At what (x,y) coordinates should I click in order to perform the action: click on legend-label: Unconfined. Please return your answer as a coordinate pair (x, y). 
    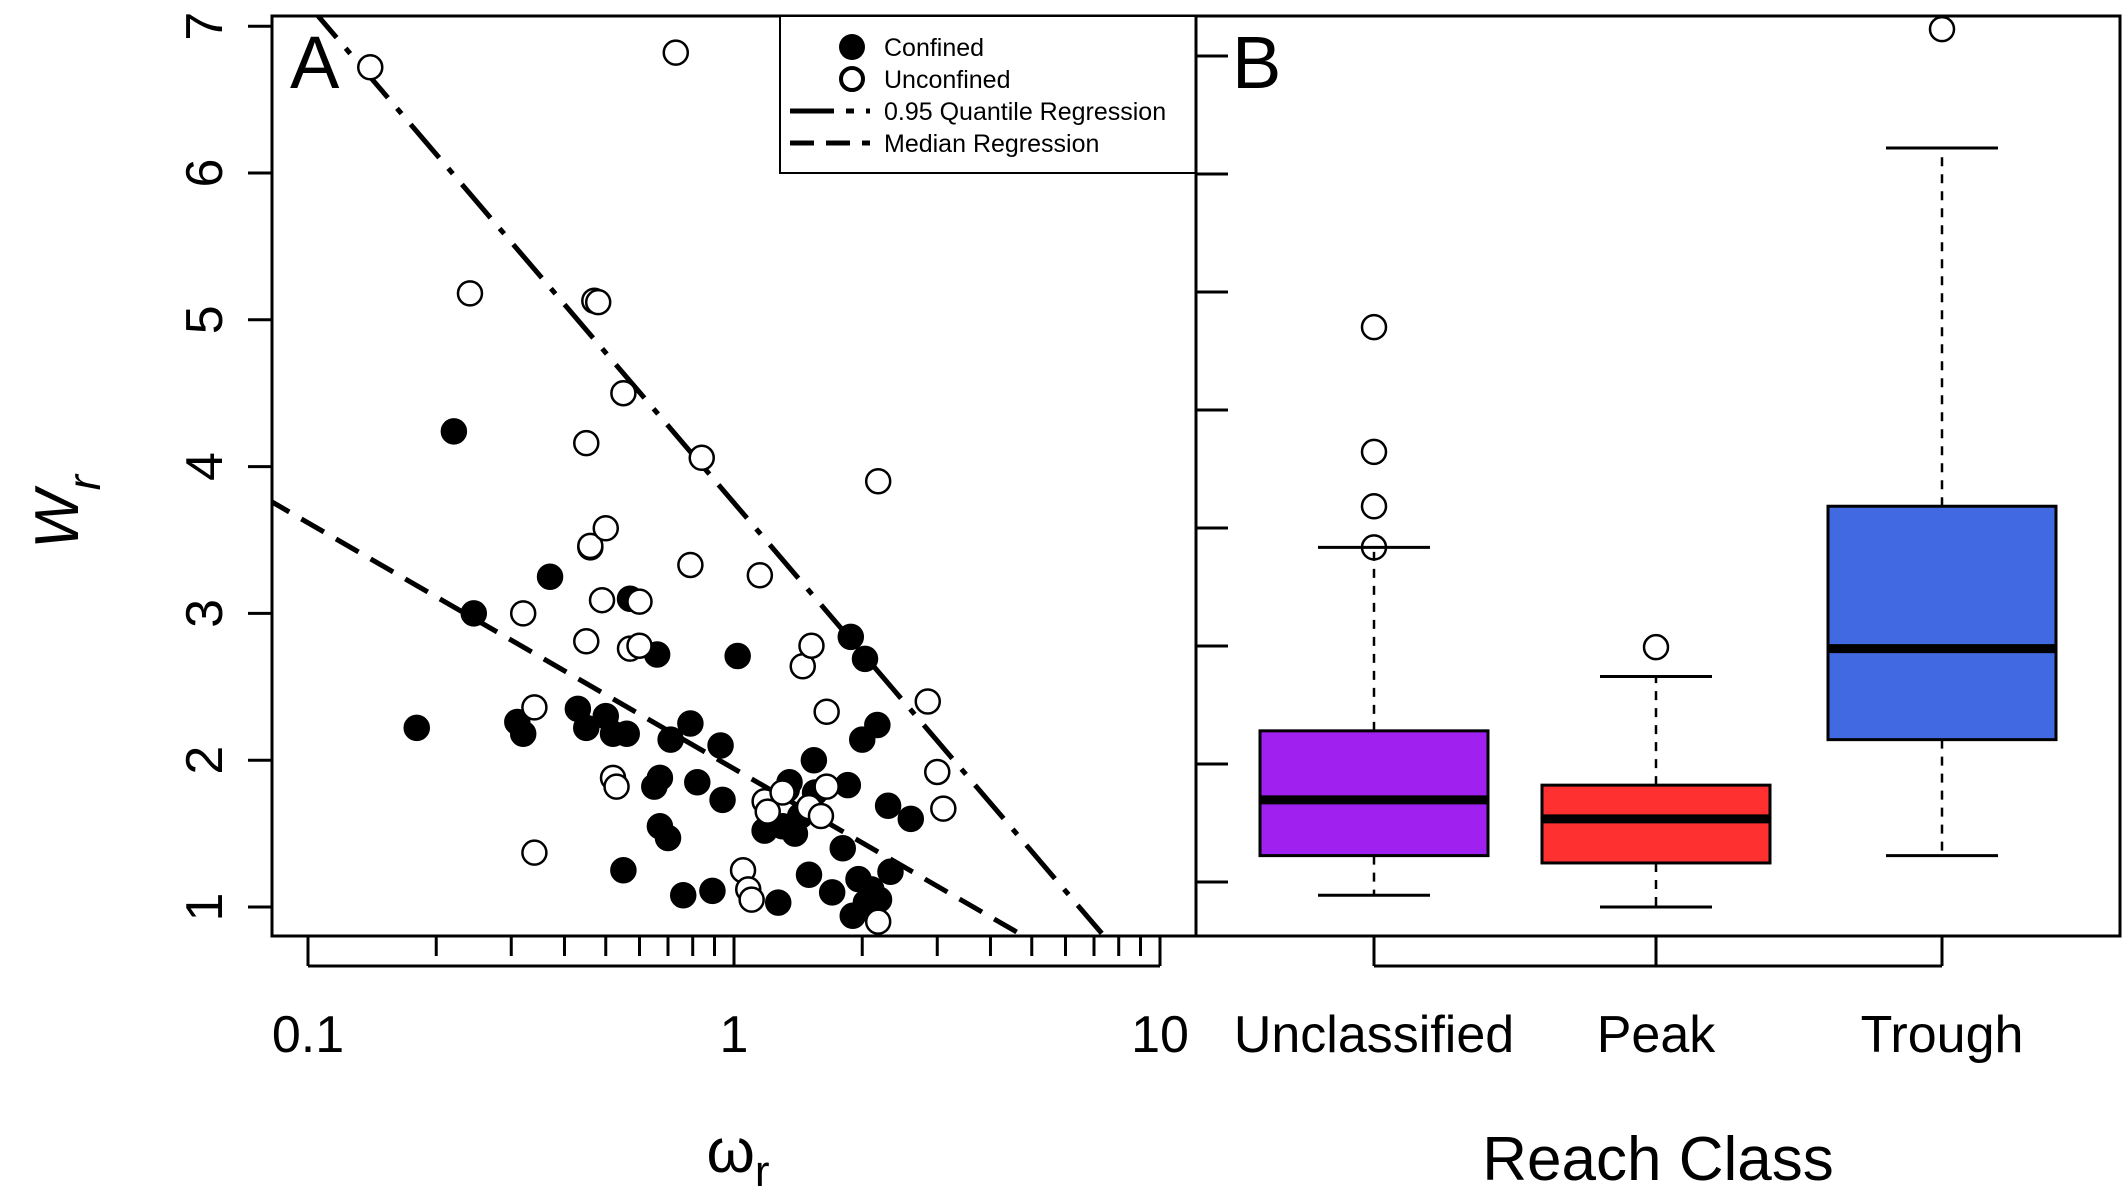
    Looking at the image, I should click on (947, 80).